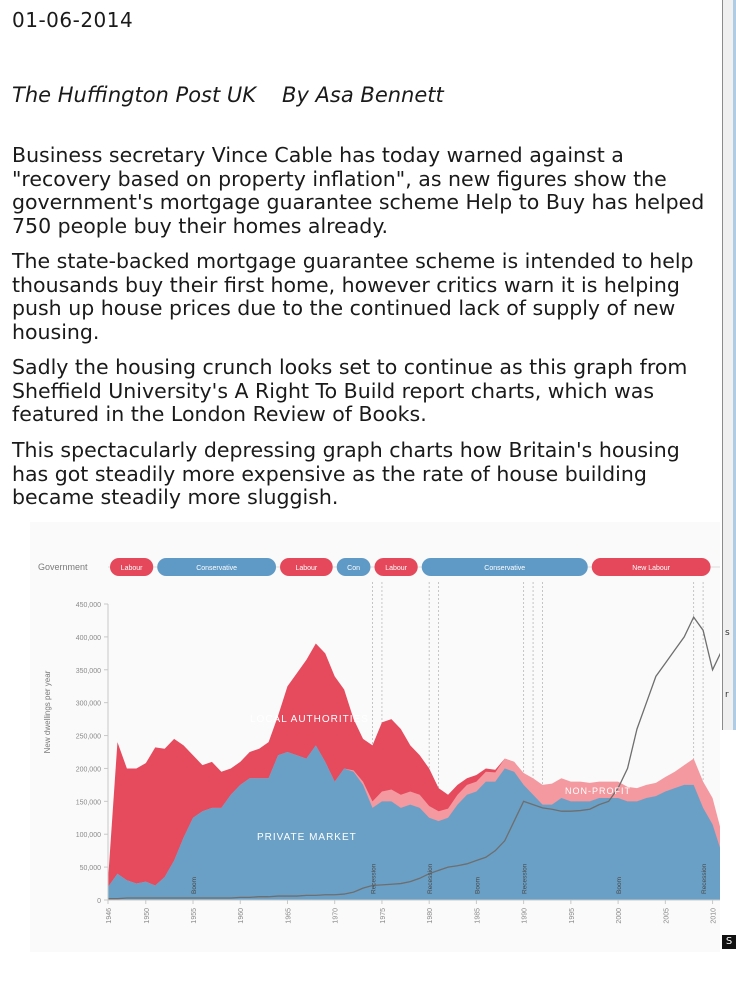 This screenshot has width=736, height=1000. Describe the element at coordinates (147, 916) in the screenshot. I see `x-tick-label: 1950` at that location.